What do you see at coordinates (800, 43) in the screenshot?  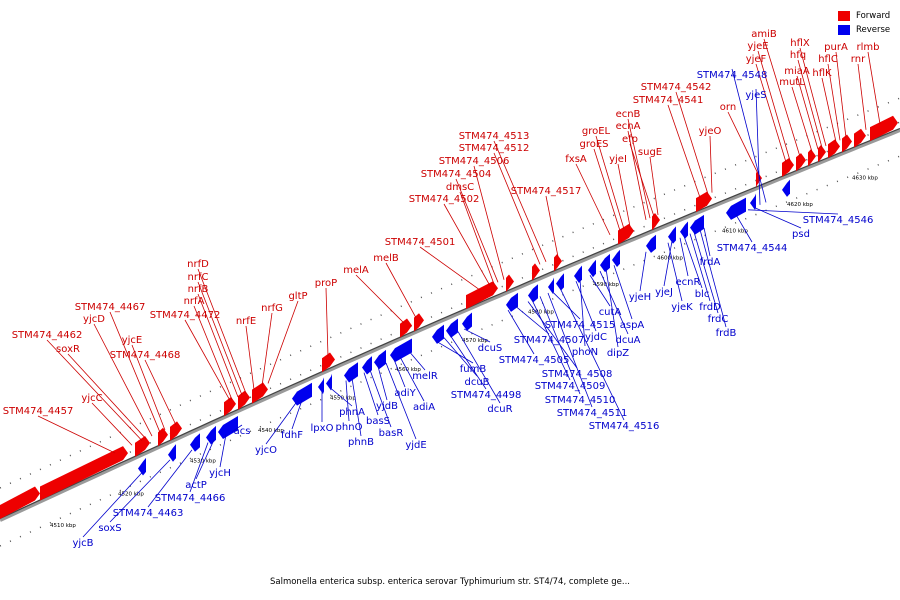 I see `gene-label: hflX` at bounding box center [800, 43].